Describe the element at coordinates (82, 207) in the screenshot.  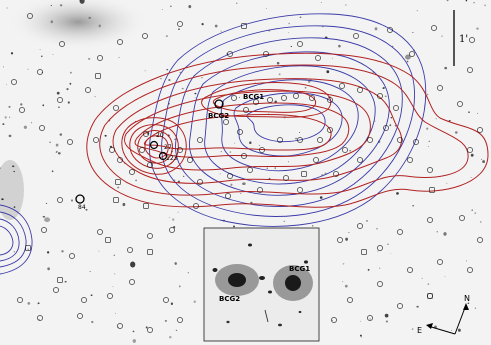
I see `label-84: 84` at that location.